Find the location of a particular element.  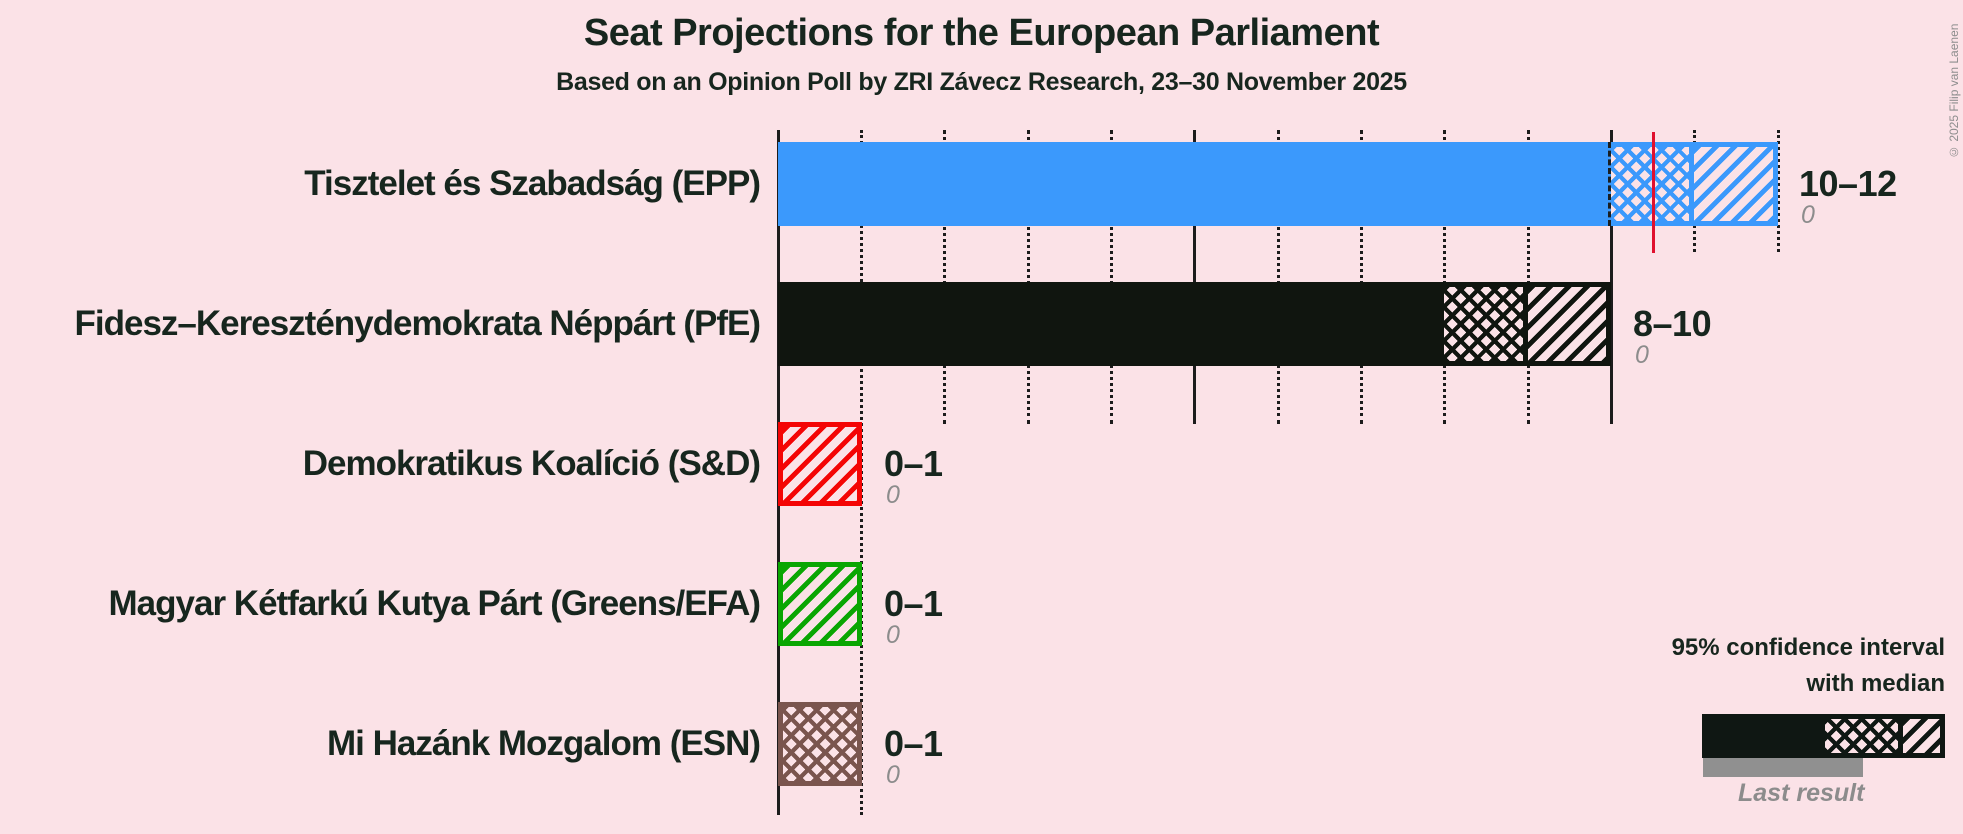

last-result-esn: 0 is located at coordinates (893, 775).